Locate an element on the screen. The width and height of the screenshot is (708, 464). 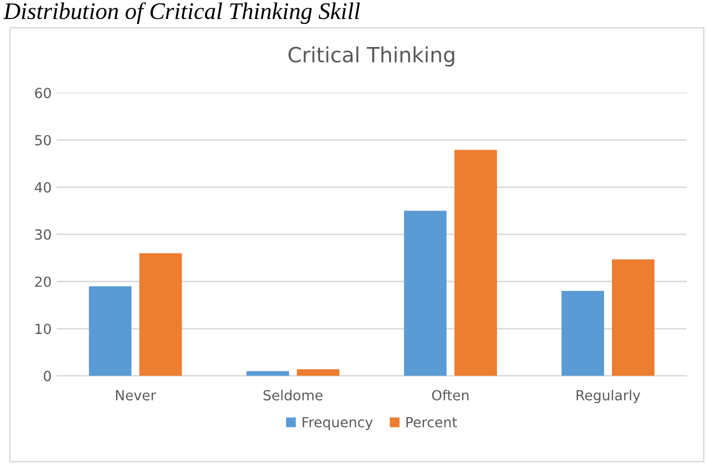
y-tick-label: 40 is located at coordinates (42, 187).